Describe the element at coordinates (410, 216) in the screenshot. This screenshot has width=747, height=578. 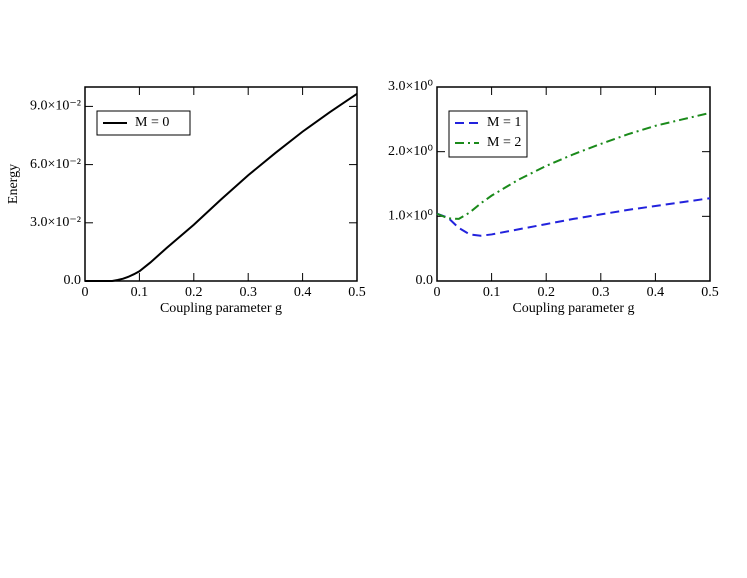
I see `y-tick-label: 1.0×10⁰` at that location.